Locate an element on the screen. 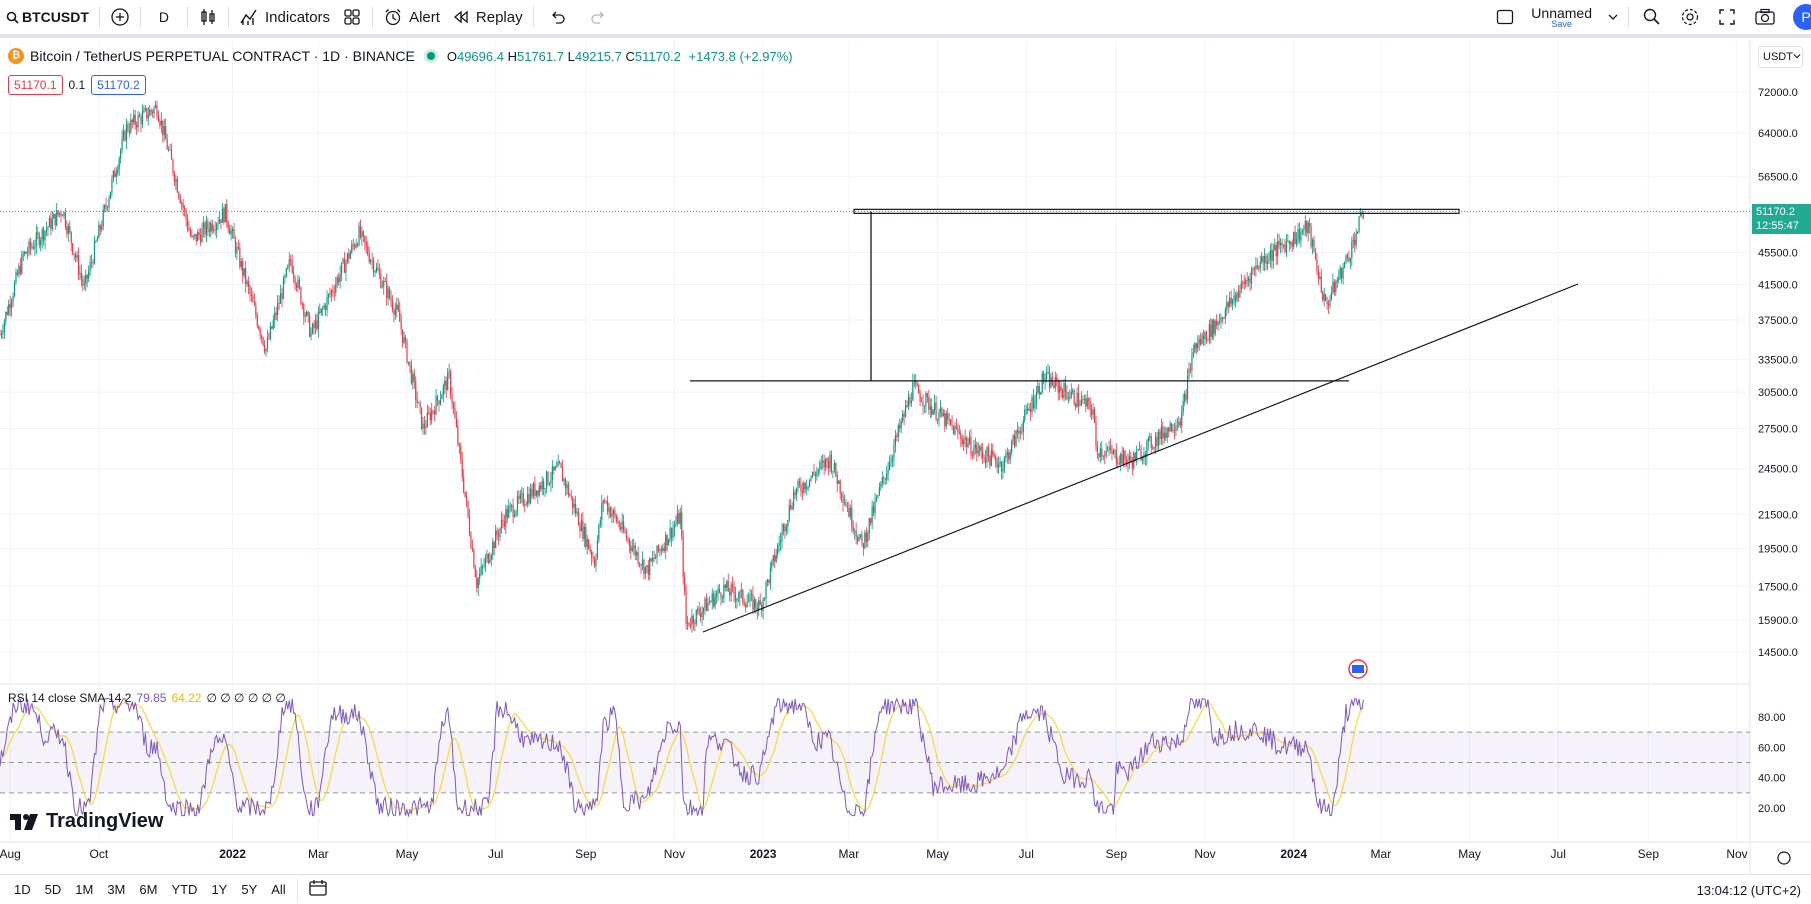 Image resolution: width=1811 pixels, height=904 pixels. indicators-button: Indicators is located at coordinates (284, 17).